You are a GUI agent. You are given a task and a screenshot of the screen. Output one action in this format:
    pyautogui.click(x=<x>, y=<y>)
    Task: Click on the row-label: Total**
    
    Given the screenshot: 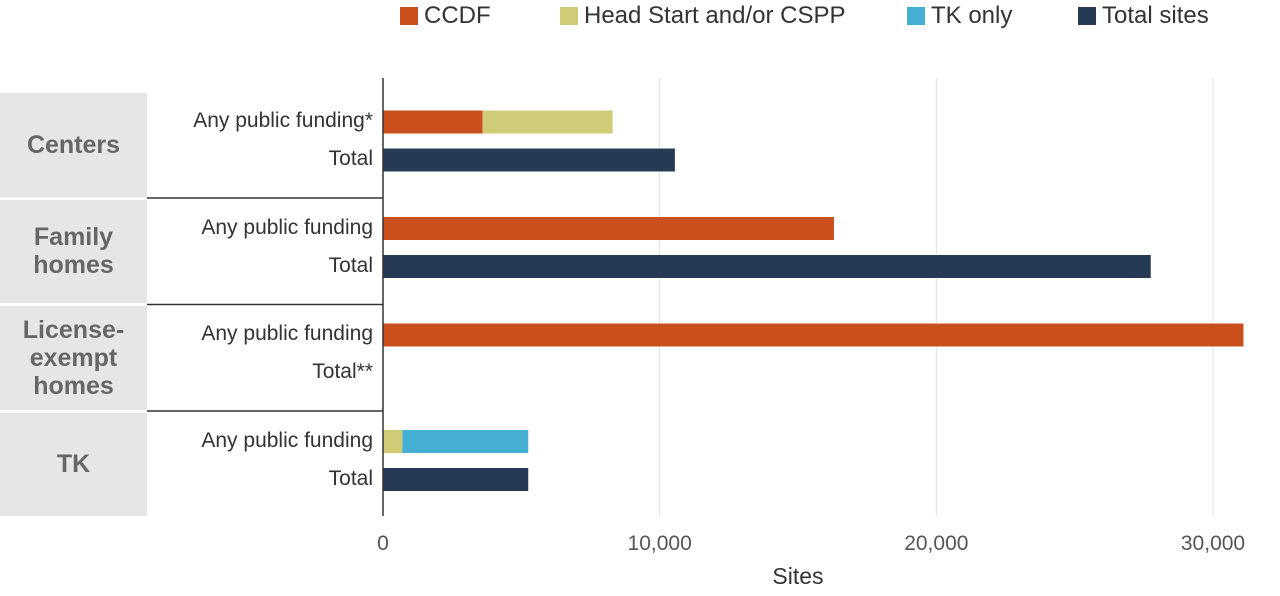 What is the action you would take?
    pyautogui.click(x=342, y=371)
    